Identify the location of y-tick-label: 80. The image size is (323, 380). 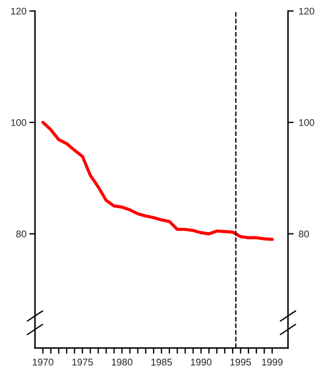
(21, 234).